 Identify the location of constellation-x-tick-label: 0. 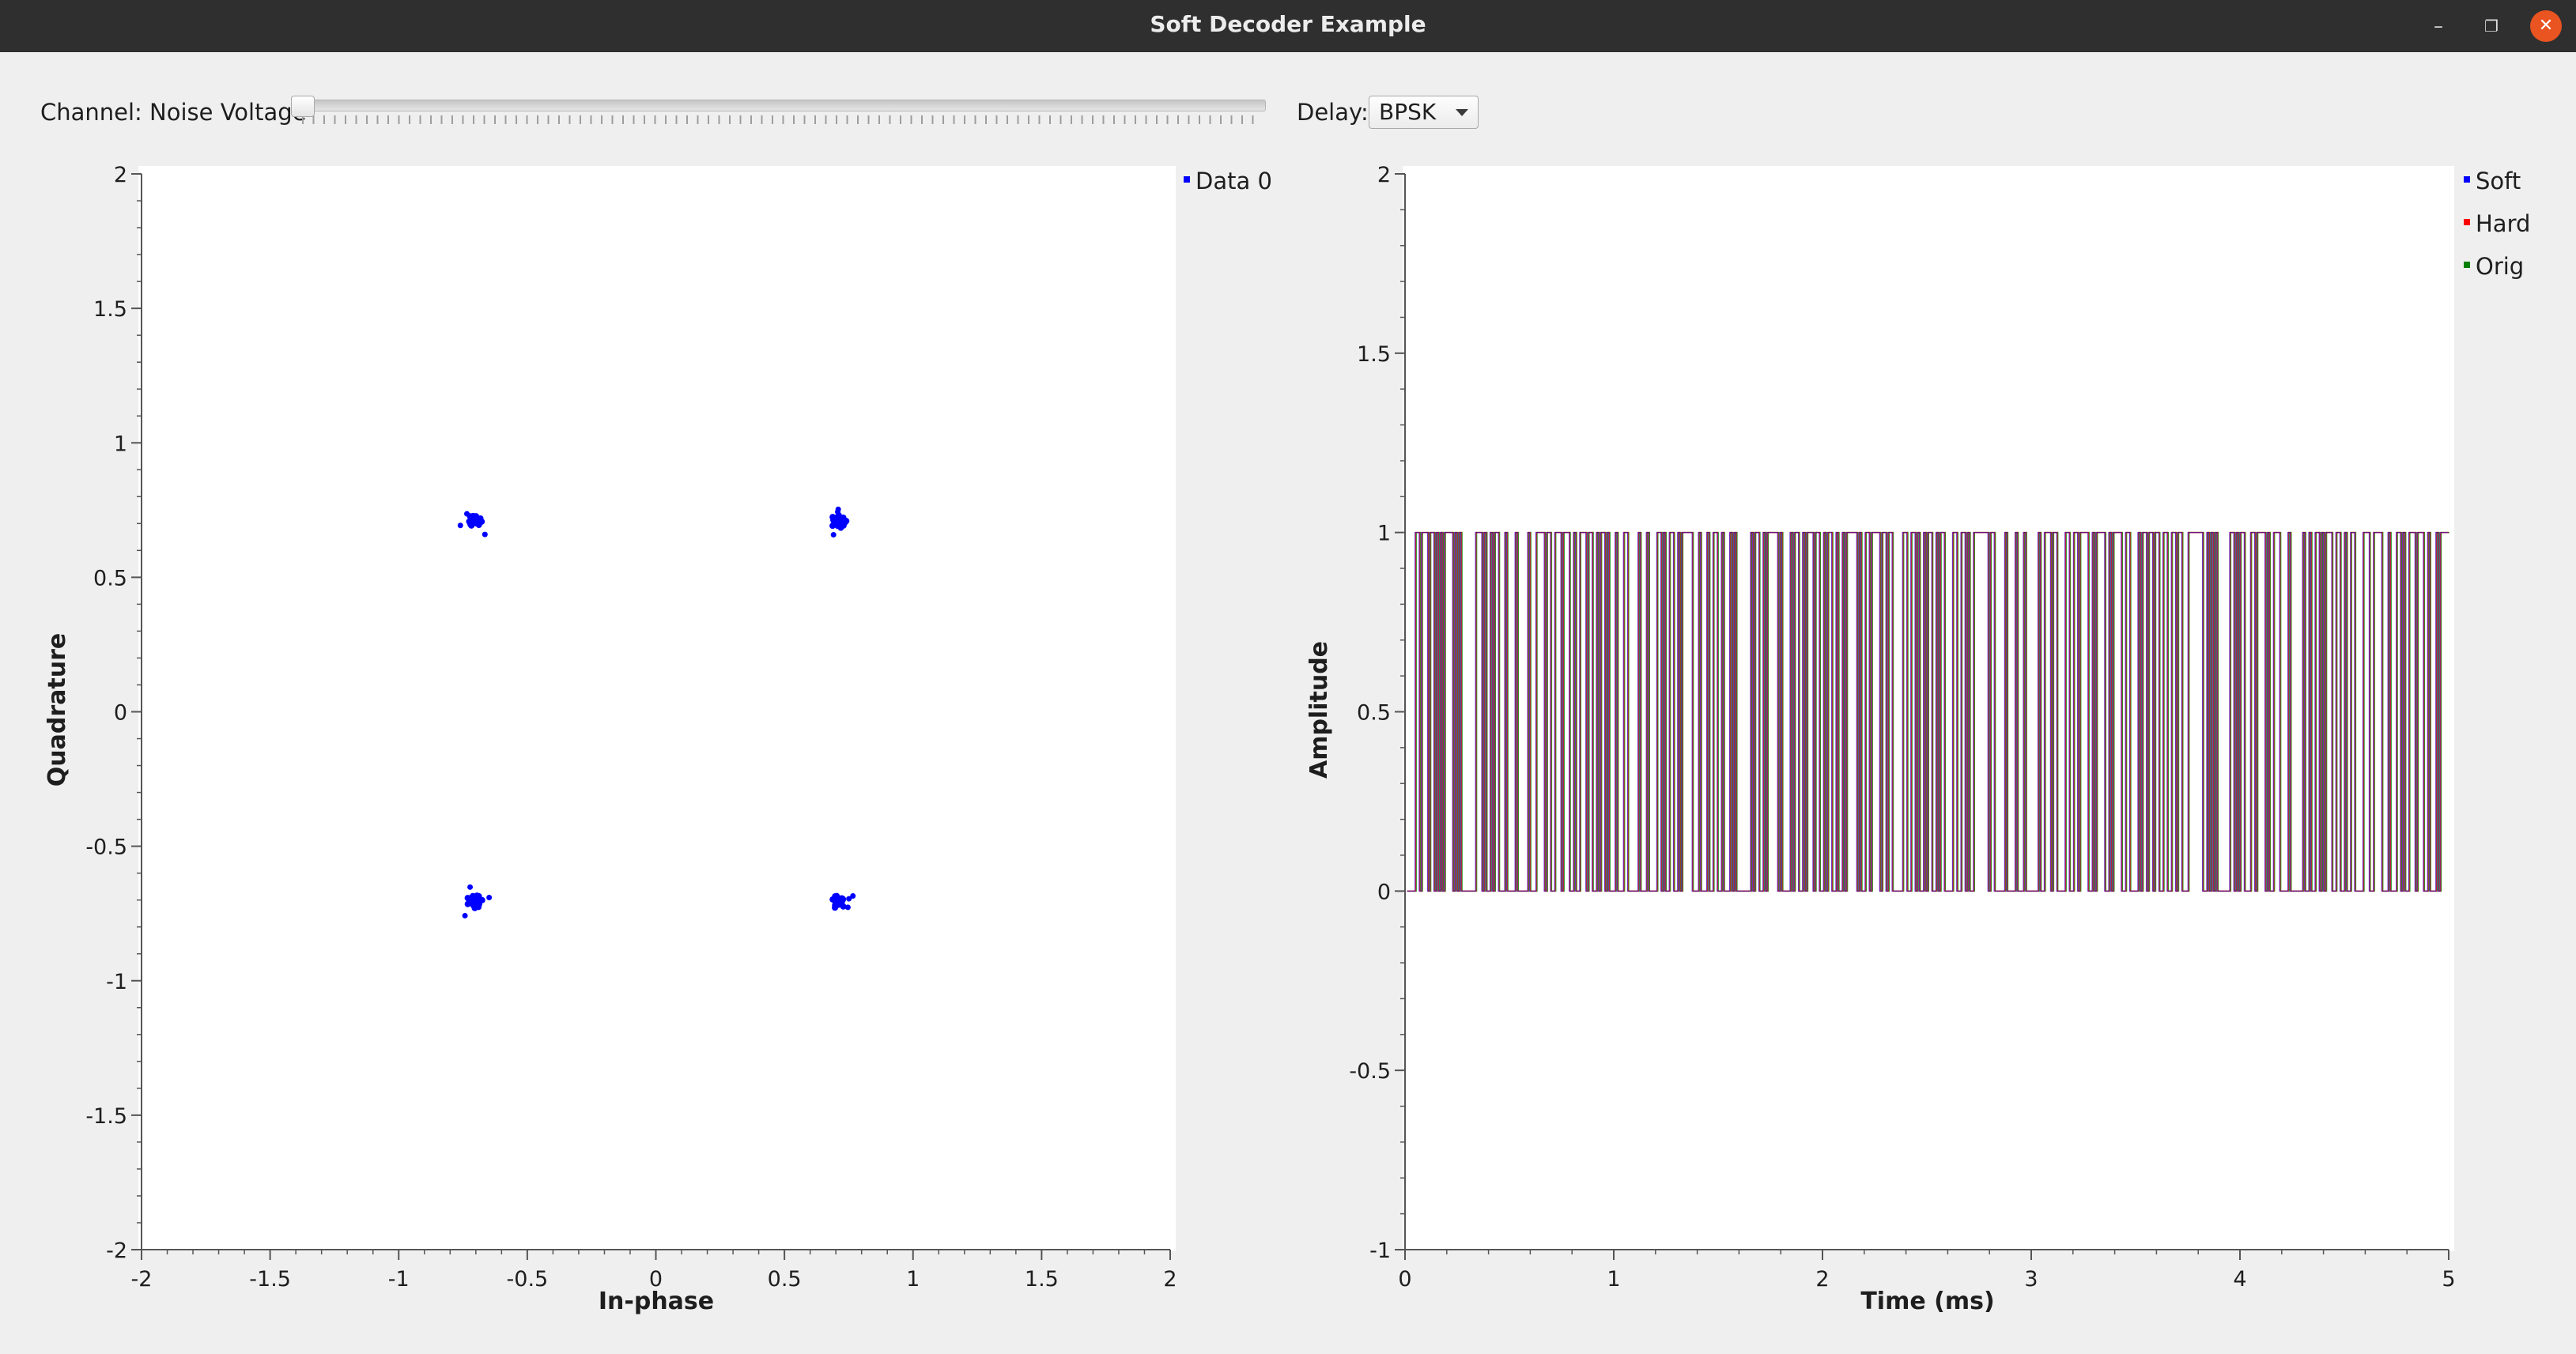
(656, 1279).